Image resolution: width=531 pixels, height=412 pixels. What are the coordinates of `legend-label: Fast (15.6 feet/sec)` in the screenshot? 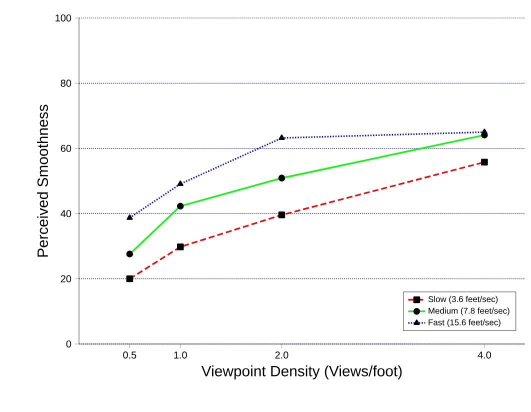 It's located at (464, 323).